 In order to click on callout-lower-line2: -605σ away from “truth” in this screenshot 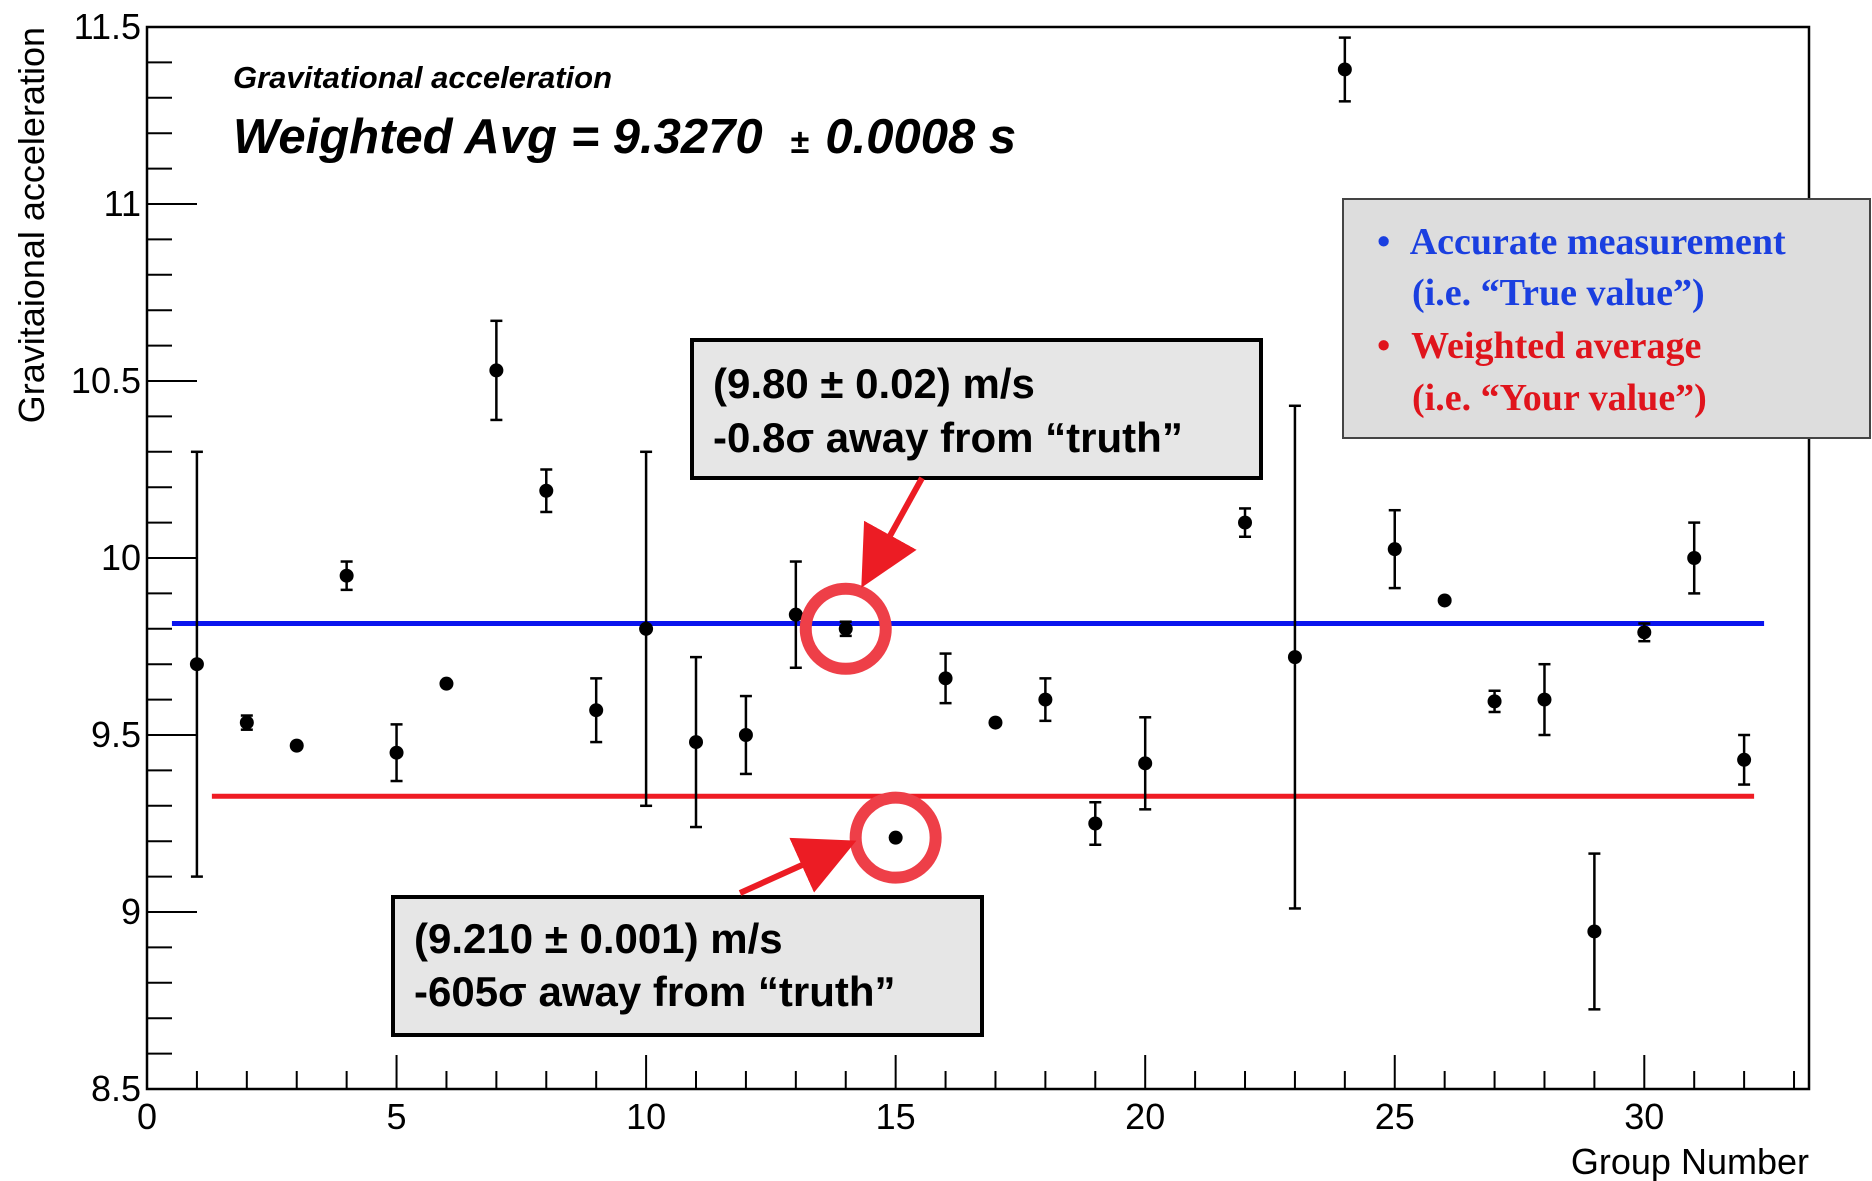, I will do `click(655, 991)`.